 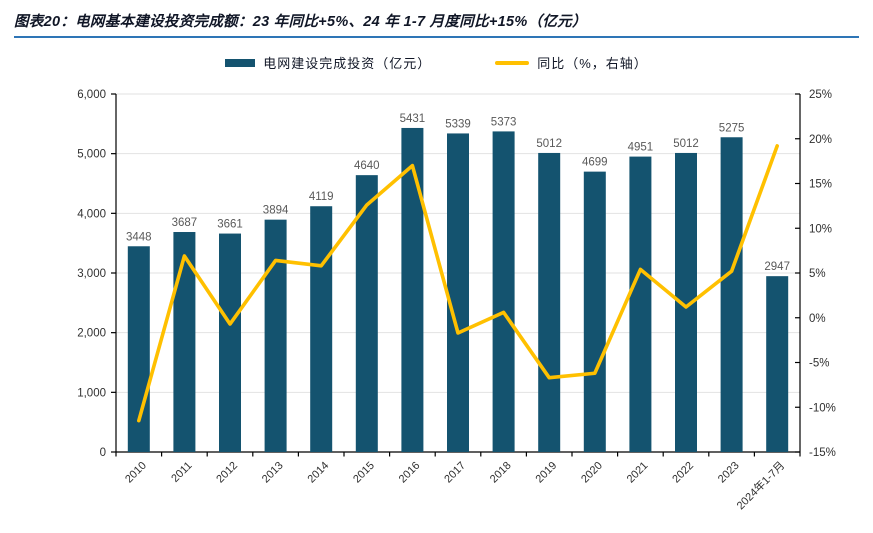 What do you see at coordinates (436, 37) in the screenshot?
I see `title-underline` at bounding box center [436, 37].